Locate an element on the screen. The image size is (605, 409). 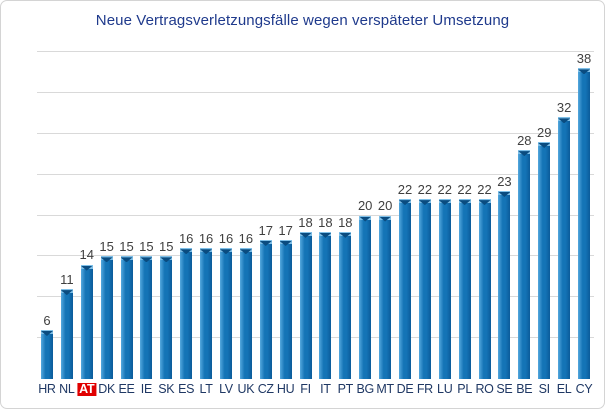
category-label-cy: CY is located at coordinates (584, 389).